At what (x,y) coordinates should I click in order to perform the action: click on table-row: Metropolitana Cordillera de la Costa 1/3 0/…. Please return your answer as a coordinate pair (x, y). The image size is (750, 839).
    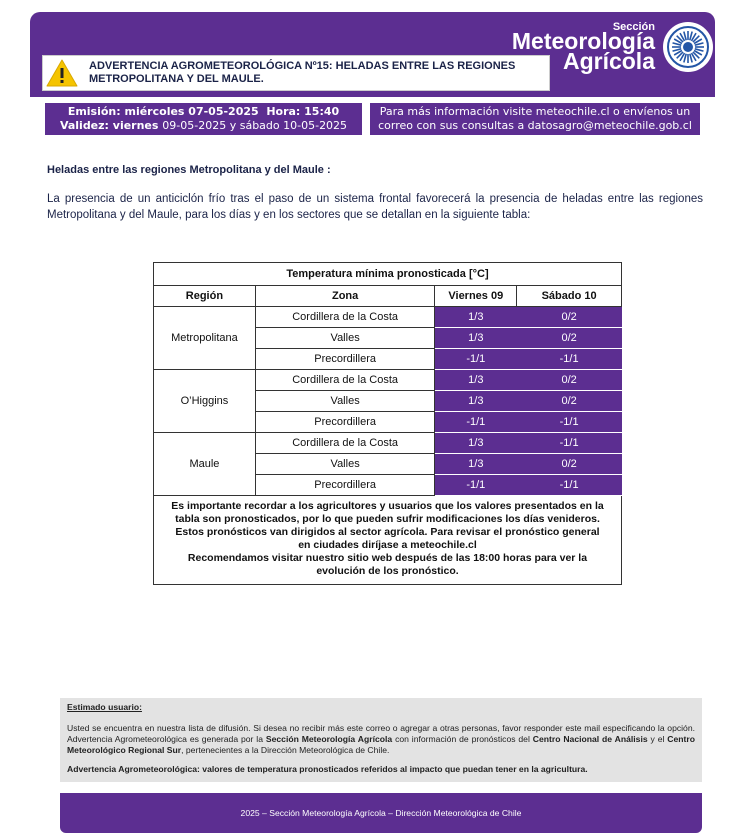
    Looking at the image, I should click on (387, 338).